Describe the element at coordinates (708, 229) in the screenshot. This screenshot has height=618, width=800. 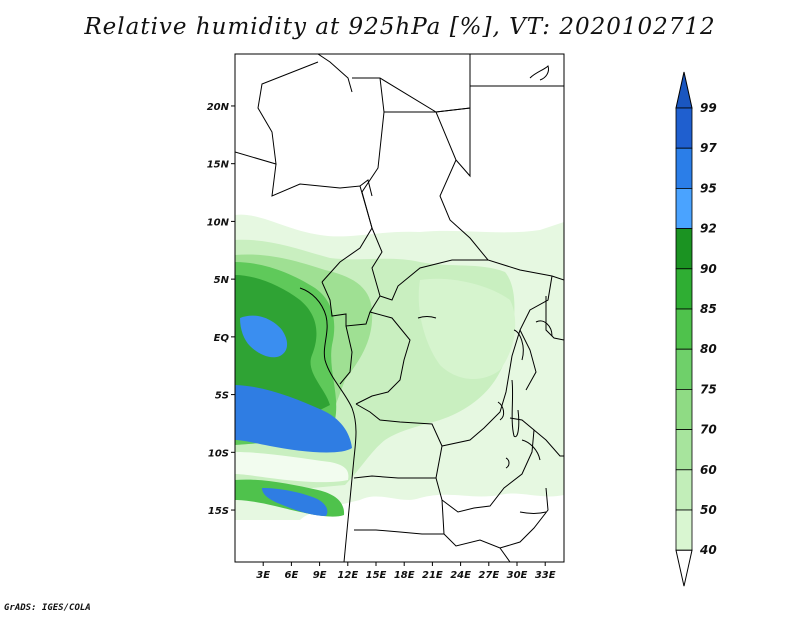
I see `colorbar-level-label: 92` at that location.